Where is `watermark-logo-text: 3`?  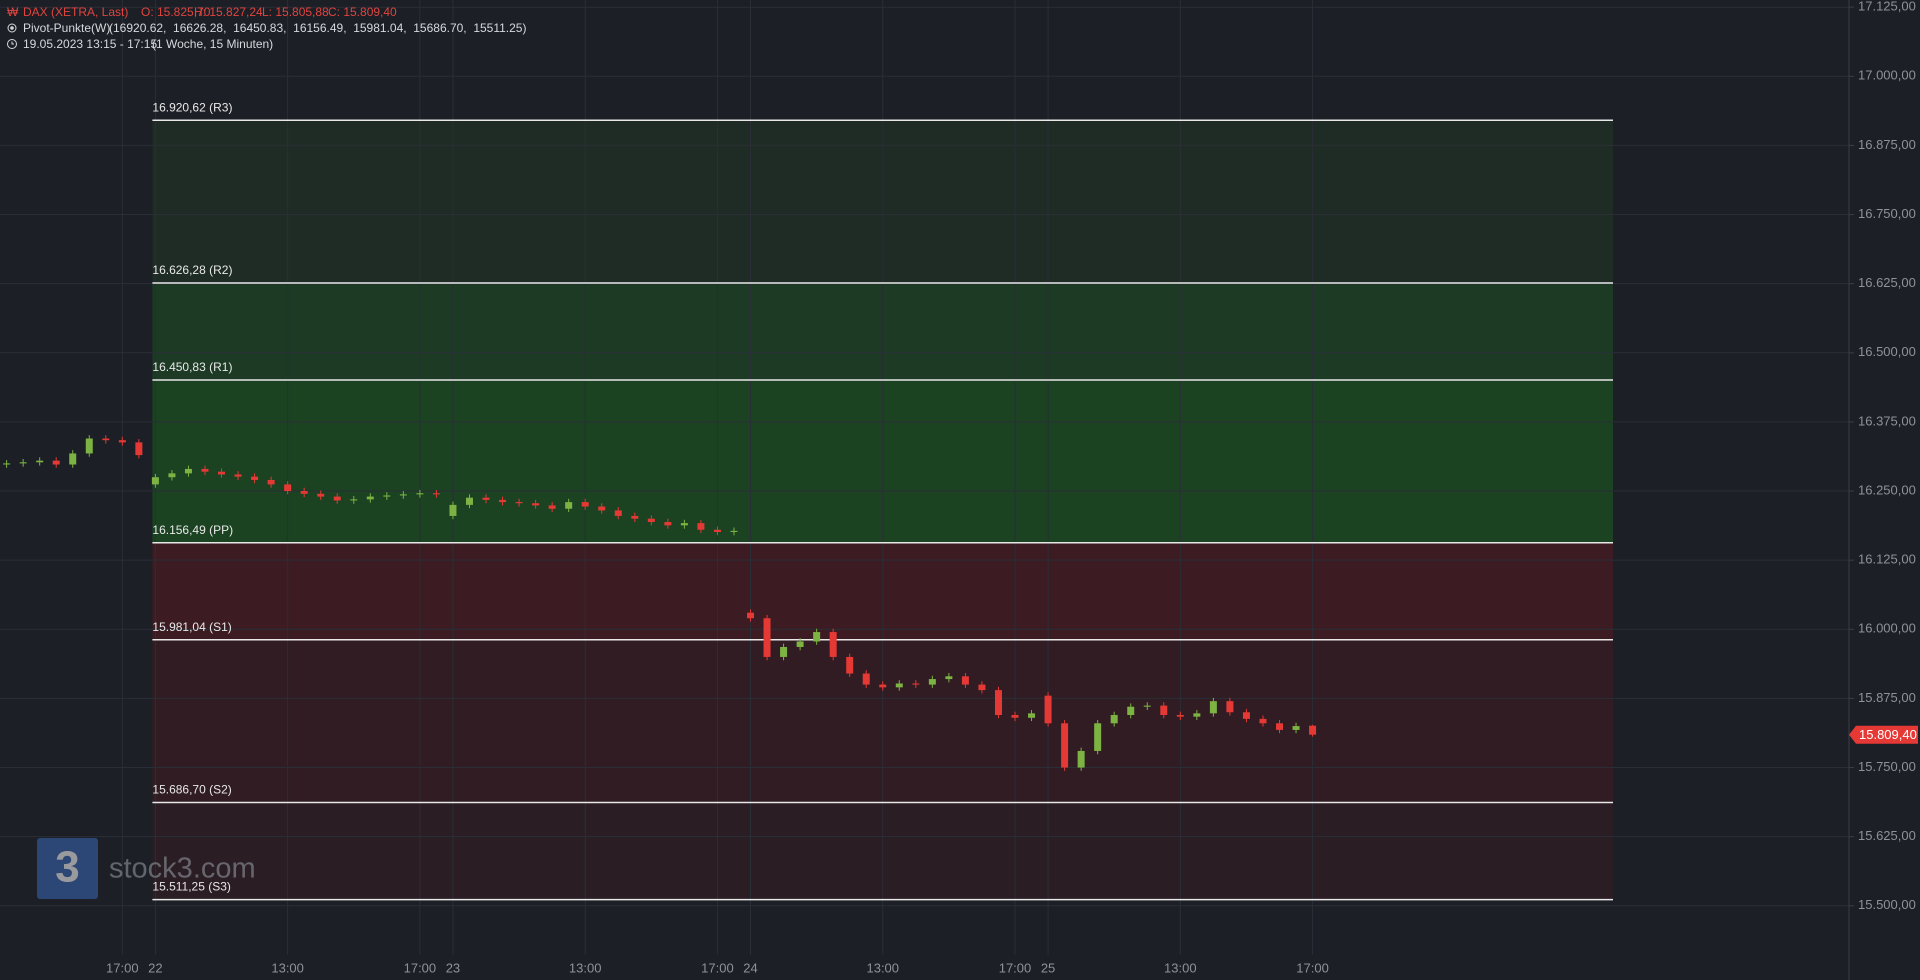 watermark-logo-text: 3 is located at coordinates (67, 867).